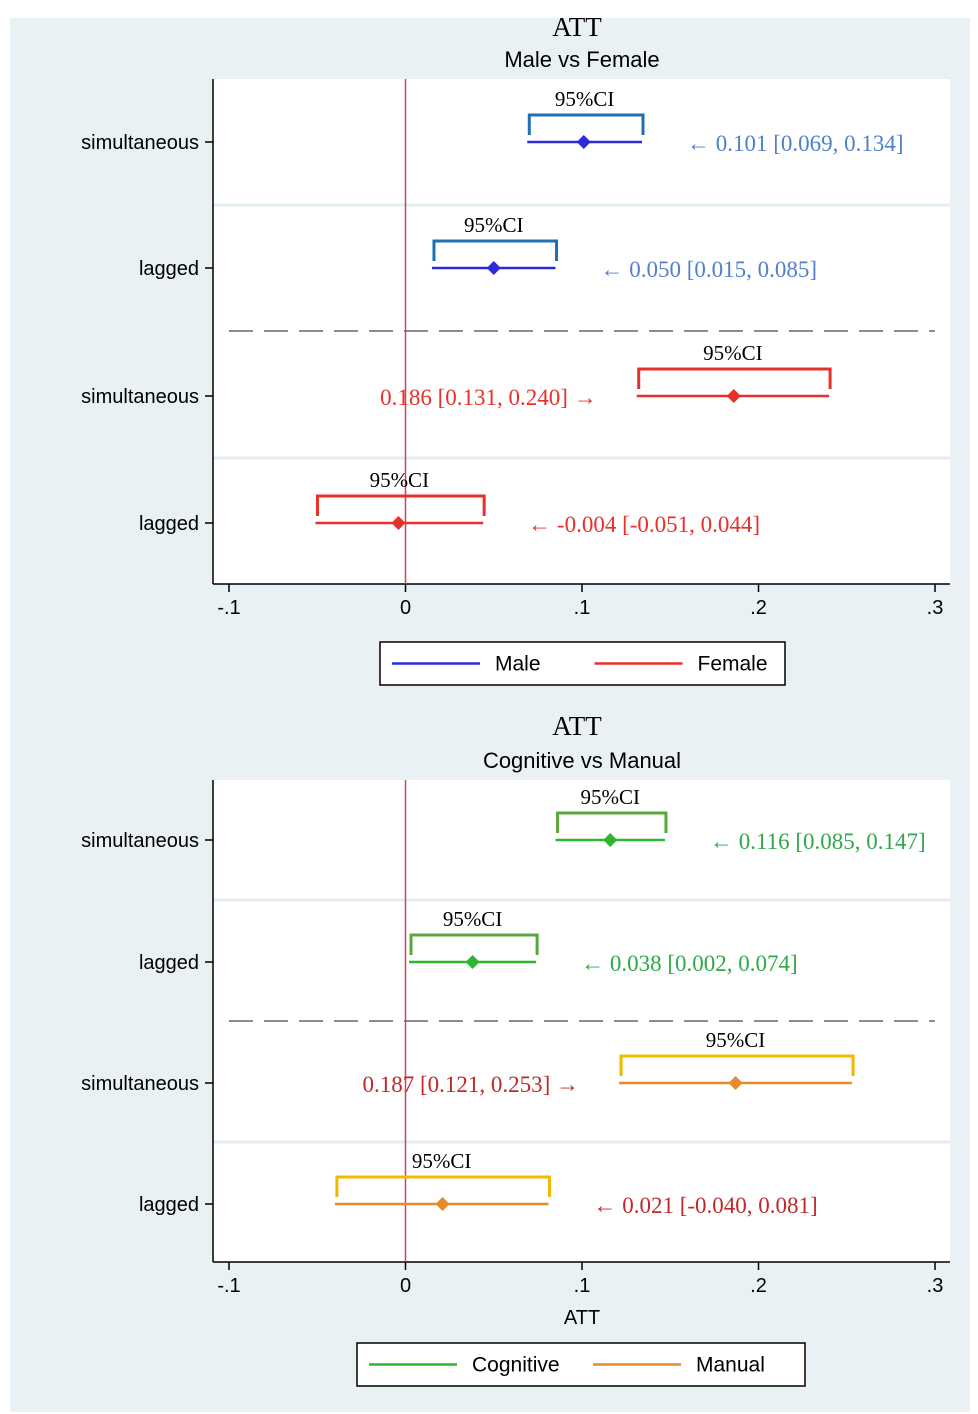 The image size is (978, 1414). Describe the element at coordinates (795, 143) in the screenshot. I see `estimate-annotation: ← 0.101 [0.069, 0.134]` at that location.